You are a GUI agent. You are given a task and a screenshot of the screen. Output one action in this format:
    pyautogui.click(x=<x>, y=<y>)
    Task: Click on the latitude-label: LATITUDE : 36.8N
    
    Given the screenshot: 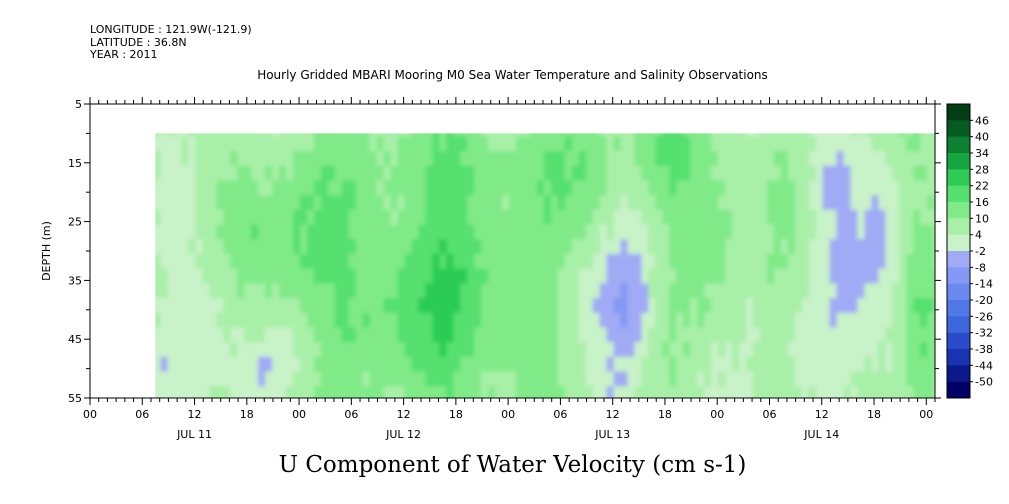 What is the action you would take?
    pyautogui.click(x=138, y=42)
    